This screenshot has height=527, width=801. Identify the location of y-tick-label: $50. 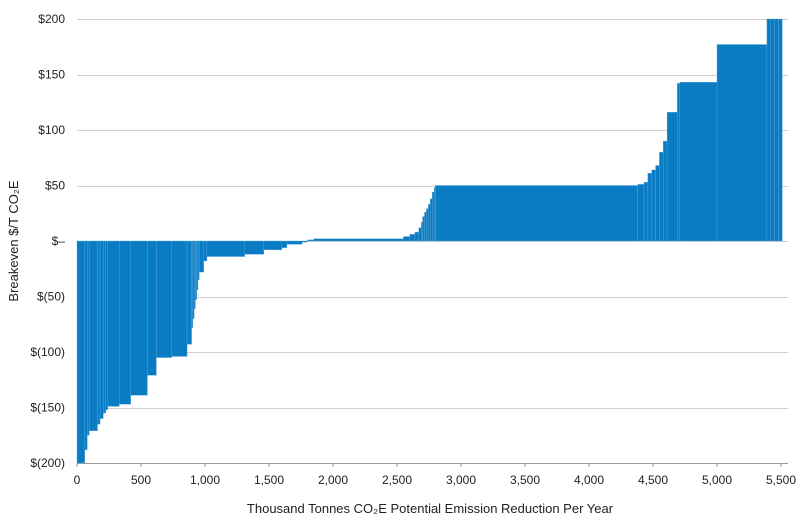
(55, 186).